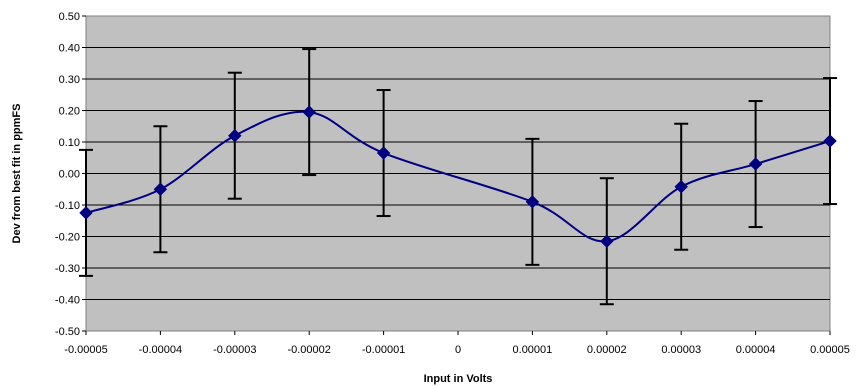  Describe the element at coordinates (67, 206) in the screenshot. I see `y-tick-label: -0.10` at that location.